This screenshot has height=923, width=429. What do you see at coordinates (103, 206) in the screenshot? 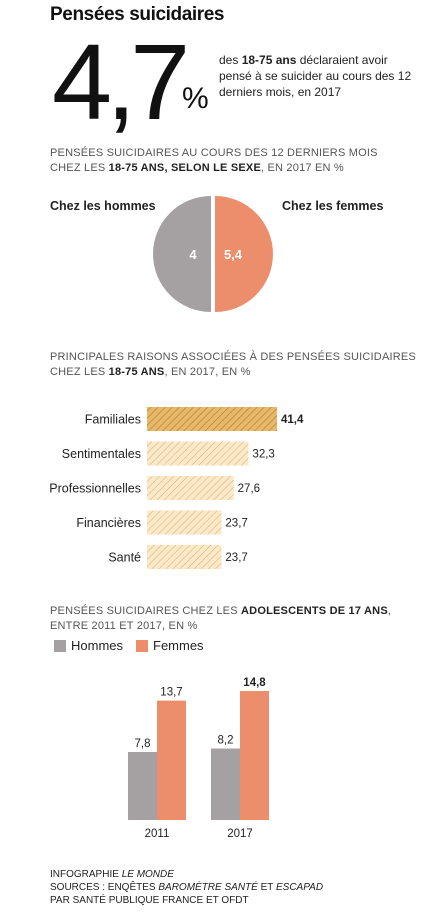
I see `pie-label-men: Chez les hommes` at bounding box center [103, 206].